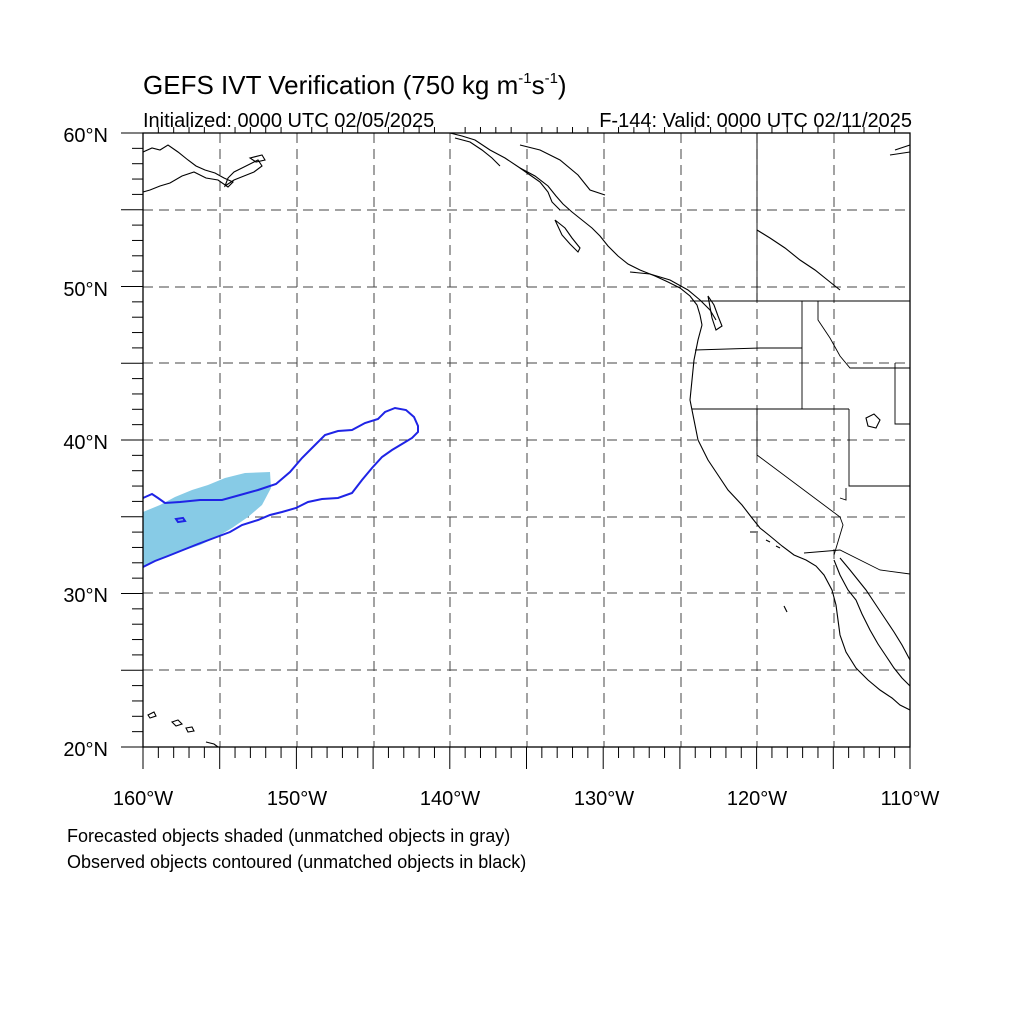 Image resolution: width=1024 pixels, height=1024 pixels. Describe the element at coordinates (85, 290) in the screenshot. I see `lat-label-50: 50°N` at that location.